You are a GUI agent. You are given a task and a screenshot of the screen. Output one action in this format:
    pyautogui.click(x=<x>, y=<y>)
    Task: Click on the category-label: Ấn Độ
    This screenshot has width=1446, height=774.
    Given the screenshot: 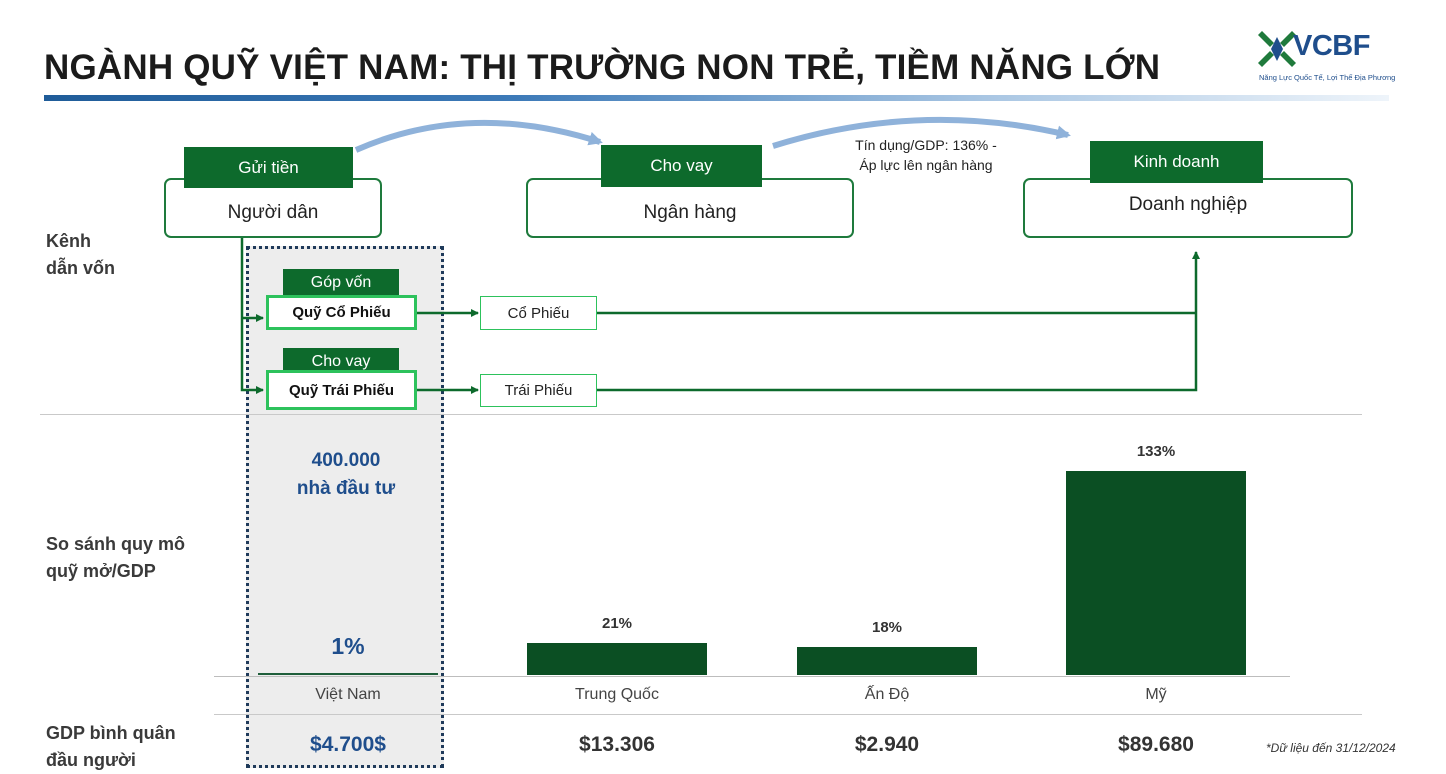 What is the action you would take?
    pyautogui.click(x=887, y=694)
    